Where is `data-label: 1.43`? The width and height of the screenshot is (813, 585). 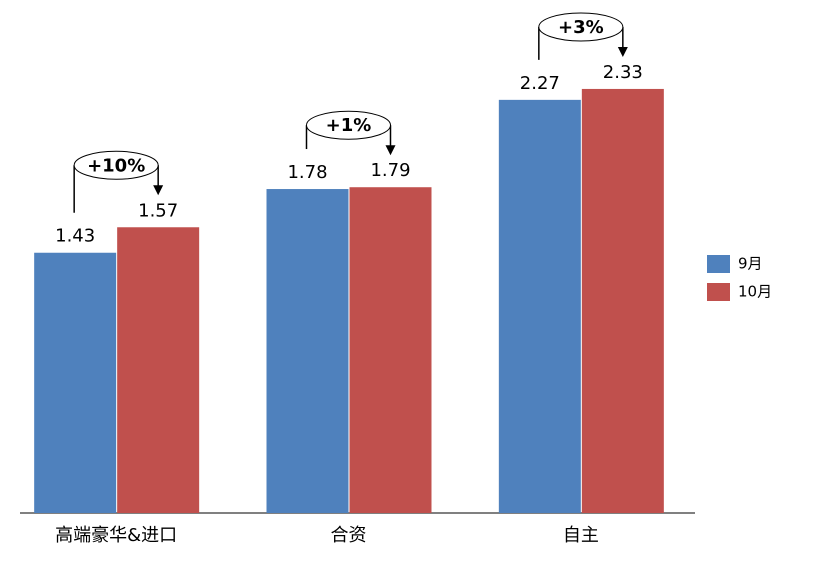 data-label: 1.43 is located at coordinates (75, 236).